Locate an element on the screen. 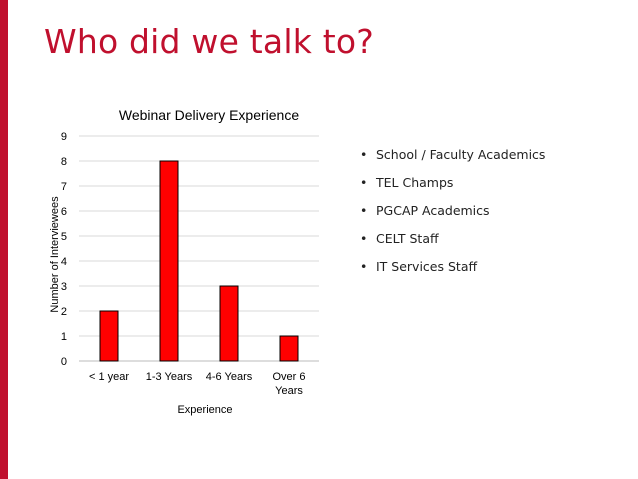 This screenshot has width=638, height=479. bullet-item: • TEL Champs is located at coordinates (452, 183).